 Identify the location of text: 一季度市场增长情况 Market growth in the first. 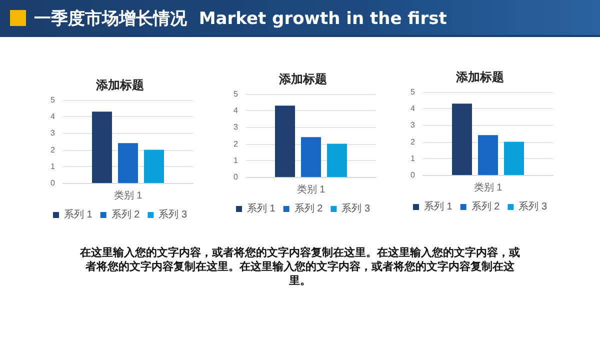
(240, 19).